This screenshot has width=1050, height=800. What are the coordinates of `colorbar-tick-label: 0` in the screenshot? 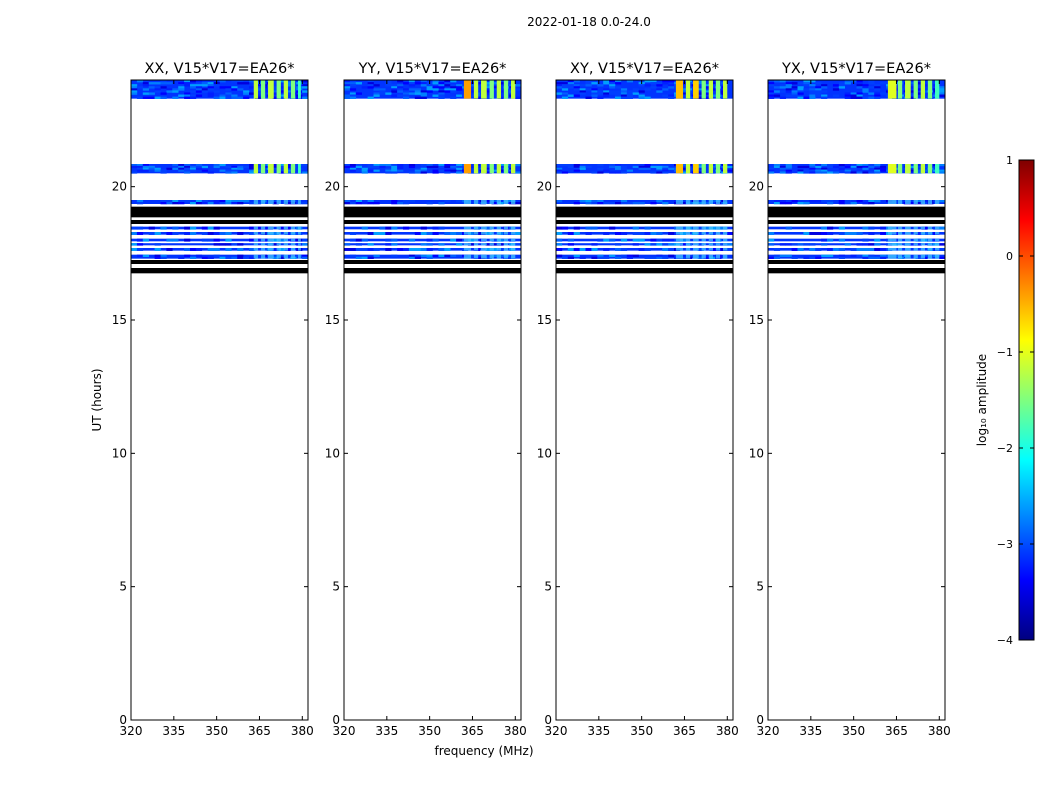 It's located at (1009, 256).